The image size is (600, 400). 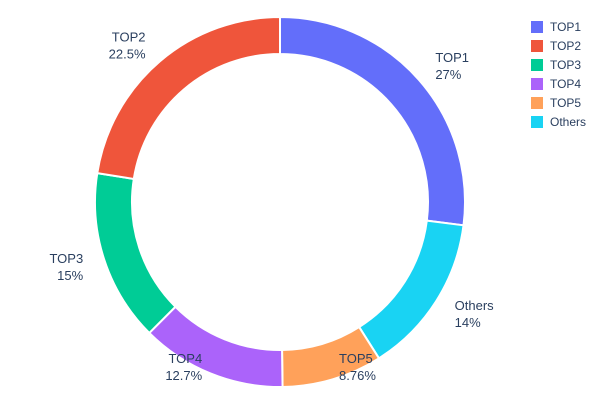 What do you see at coordinates (135, 253) in the screenshot?
I see `pie-slice-top3` at bounding box center [135, 253].